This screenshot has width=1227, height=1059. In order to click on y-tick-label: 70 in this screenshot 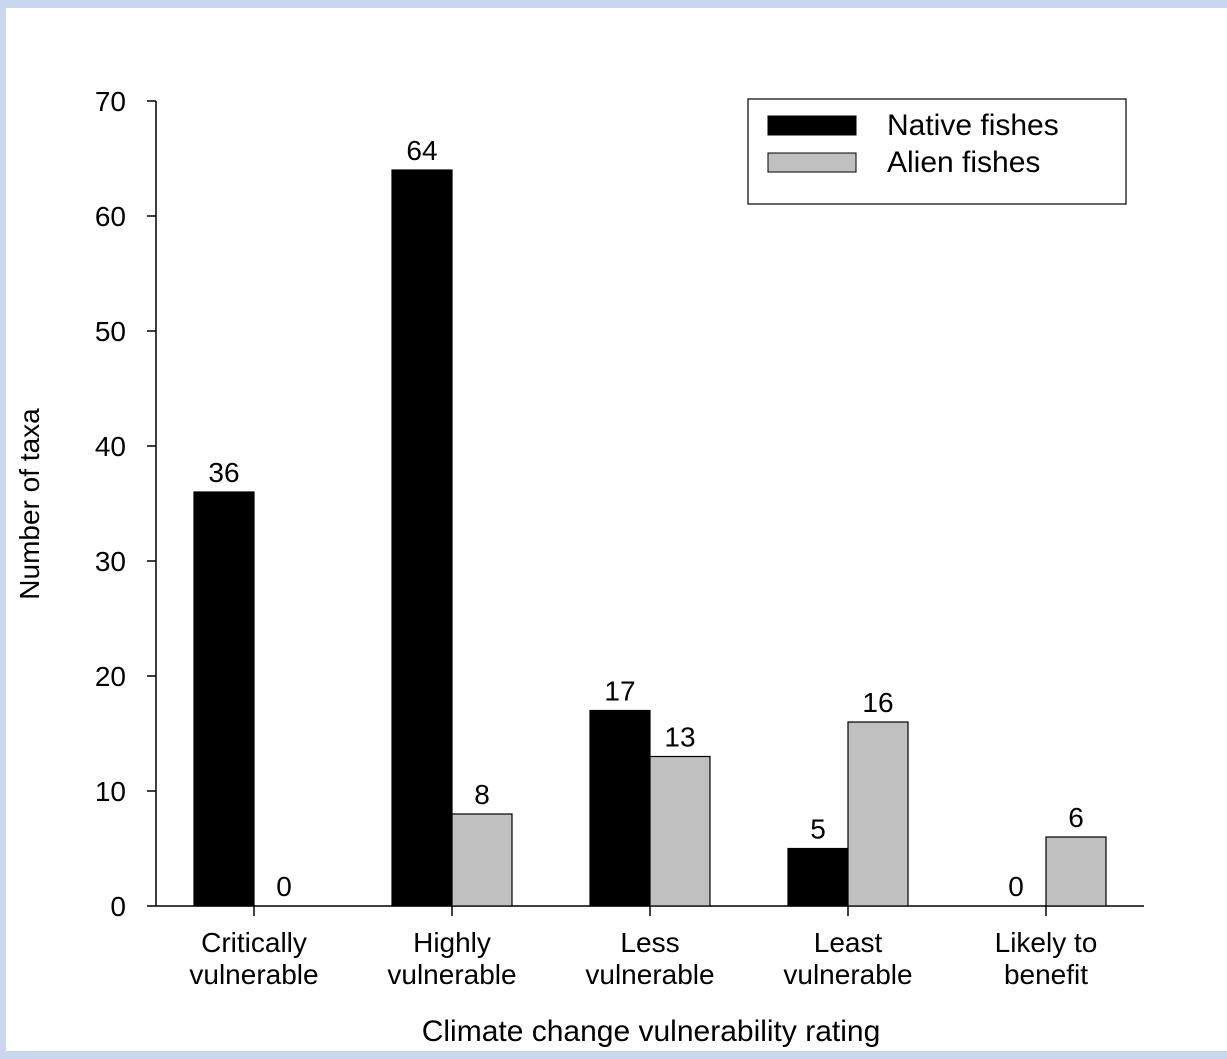, I will do `click(110, 101)`.